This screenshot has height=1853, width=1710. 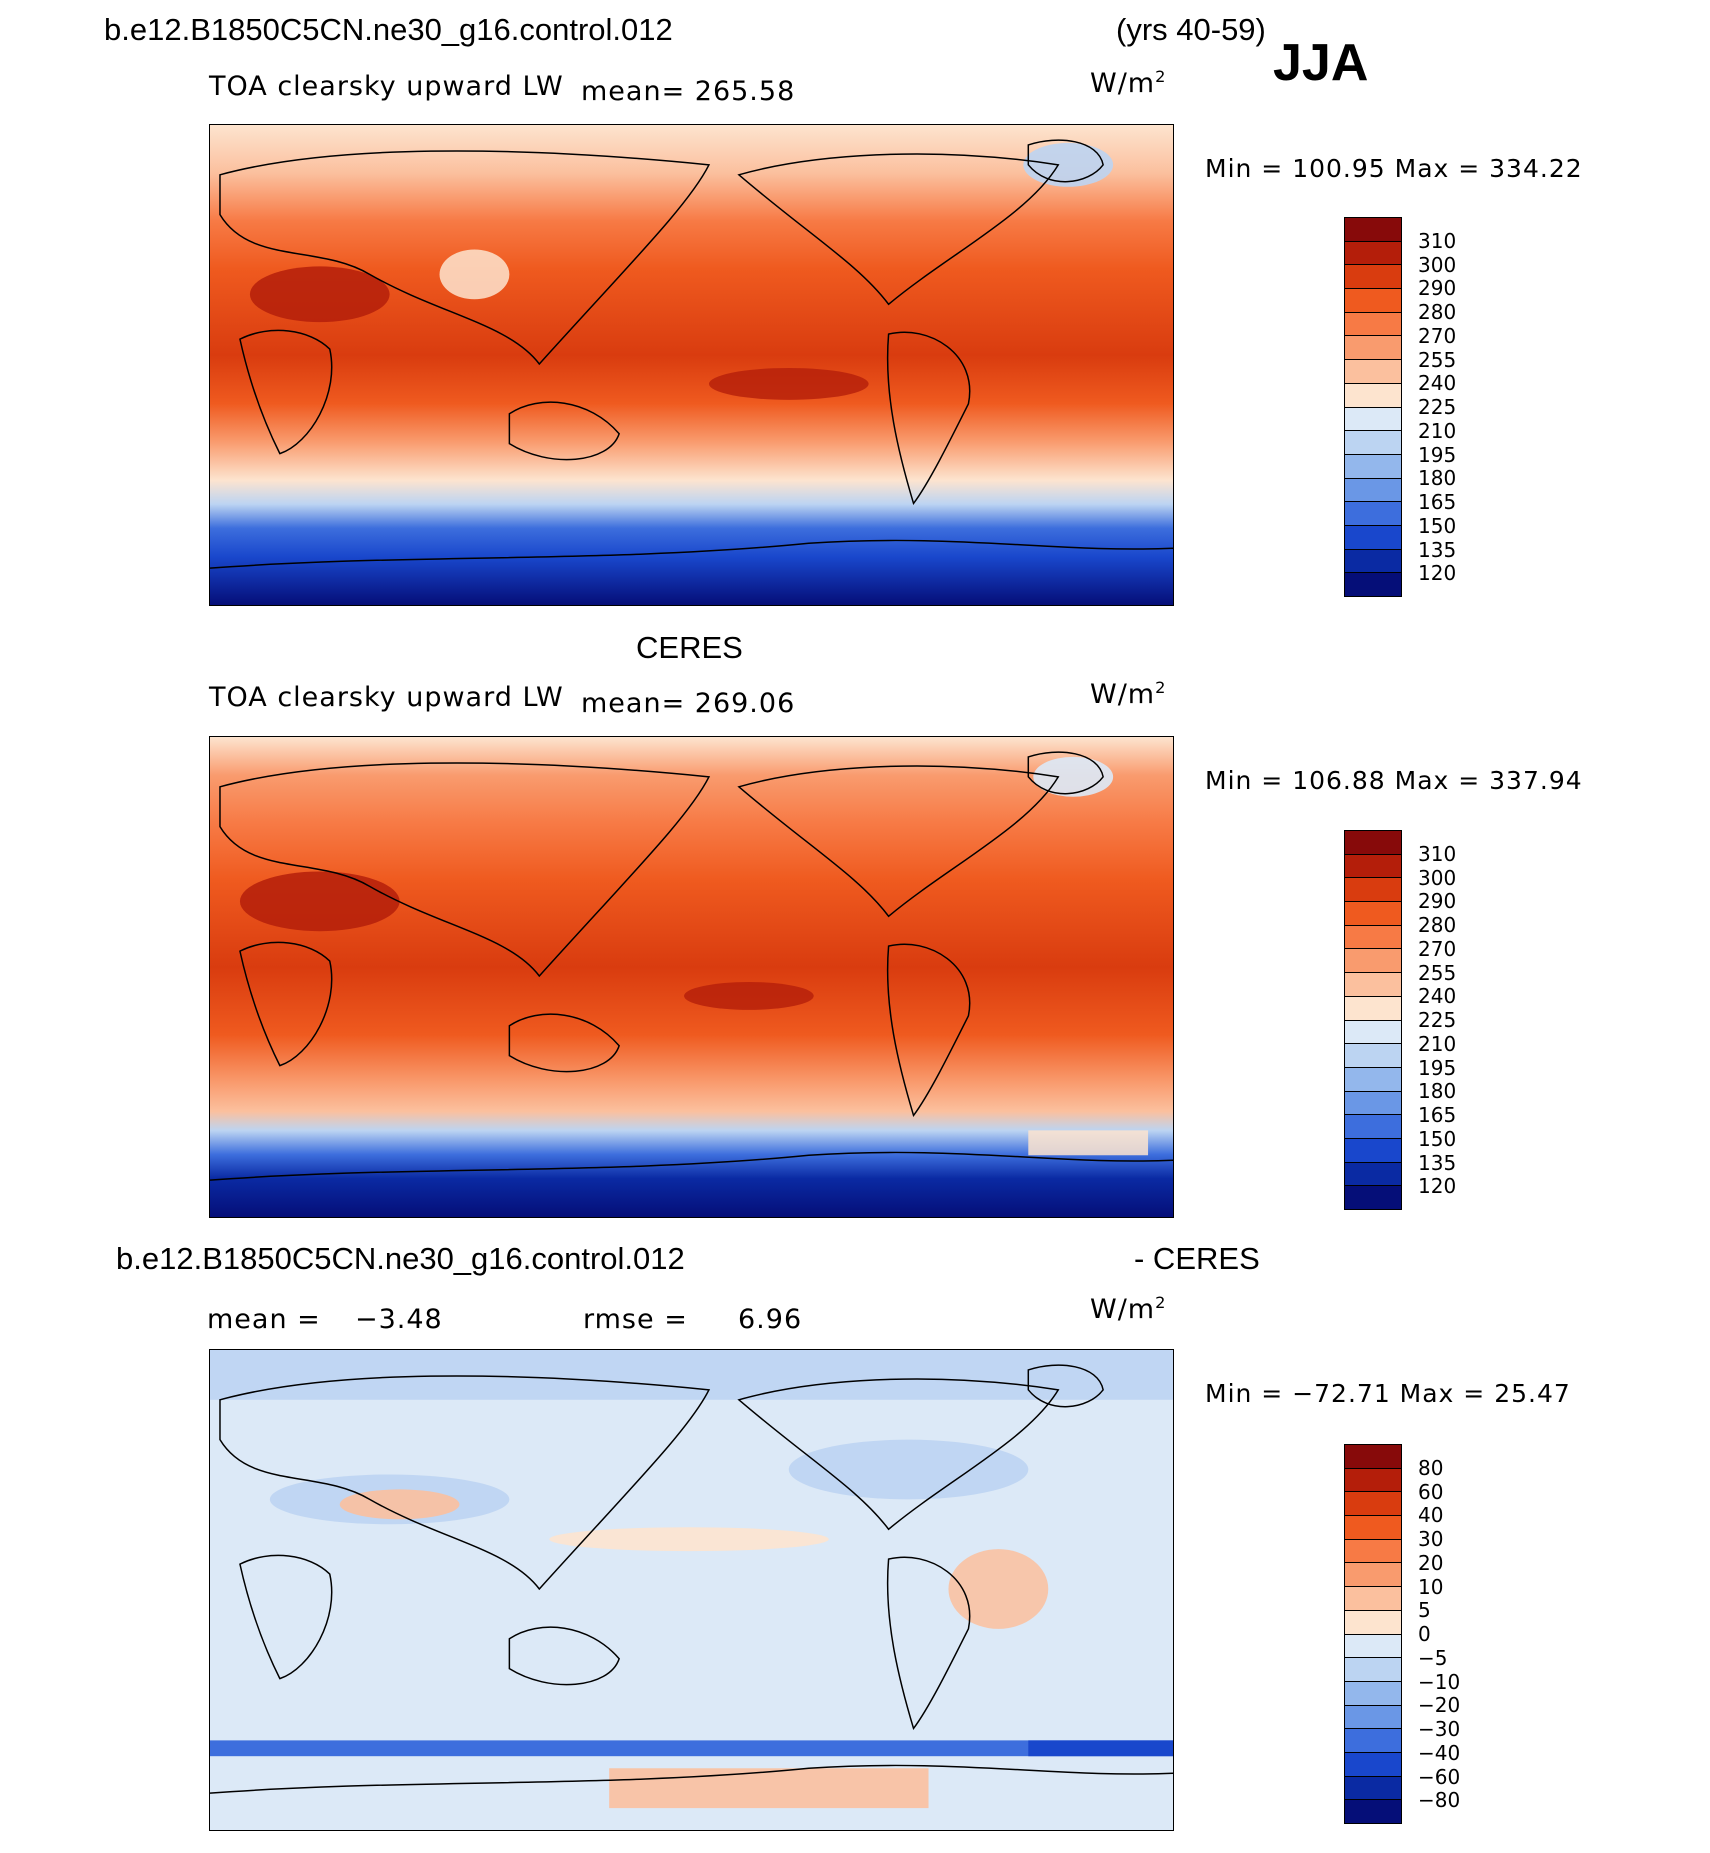 I want to click on colorbar-level-label: 20, so click(x=1431, y=1562).